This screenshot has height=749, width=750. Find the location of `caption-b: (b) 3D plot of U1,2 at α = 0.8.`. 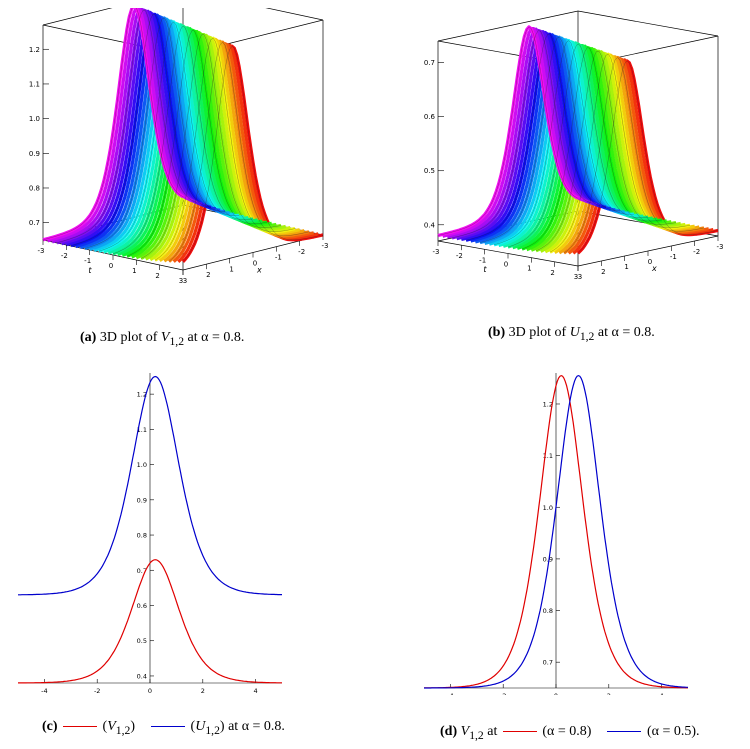

caption-b: (b) 3D plot of U1,2 at α = 0.8. is located at coordinates (571, 334).